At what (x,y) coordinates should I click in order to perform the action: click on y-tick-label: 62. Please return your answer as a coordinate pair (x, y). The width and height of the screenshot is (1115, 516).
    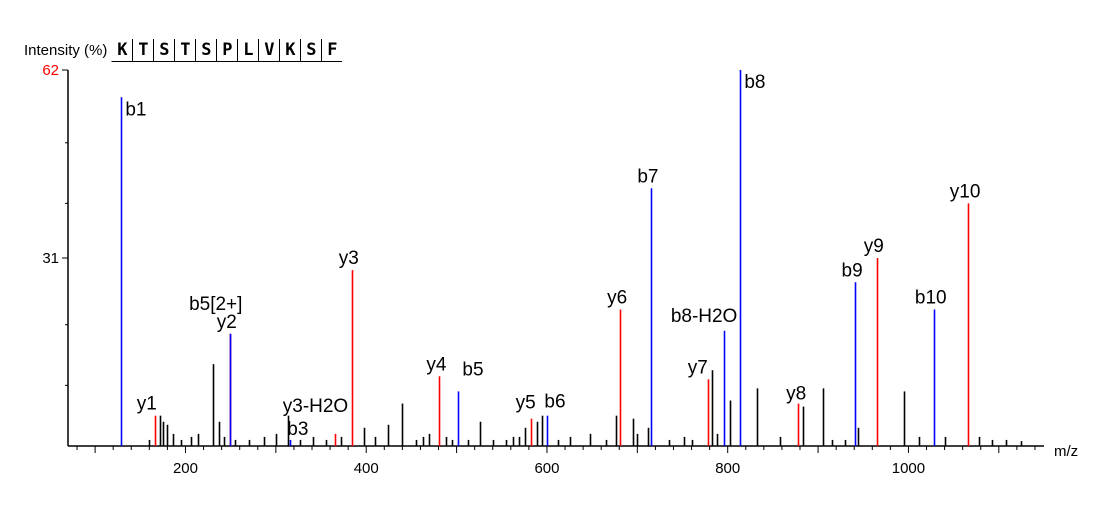
    Looking at the image, I should click on (50, 70).